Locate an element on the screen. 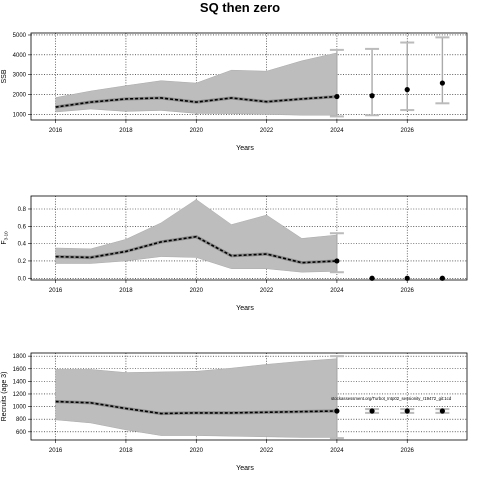  y-tick-label: 0.0 is located at coordinates (22, 279).